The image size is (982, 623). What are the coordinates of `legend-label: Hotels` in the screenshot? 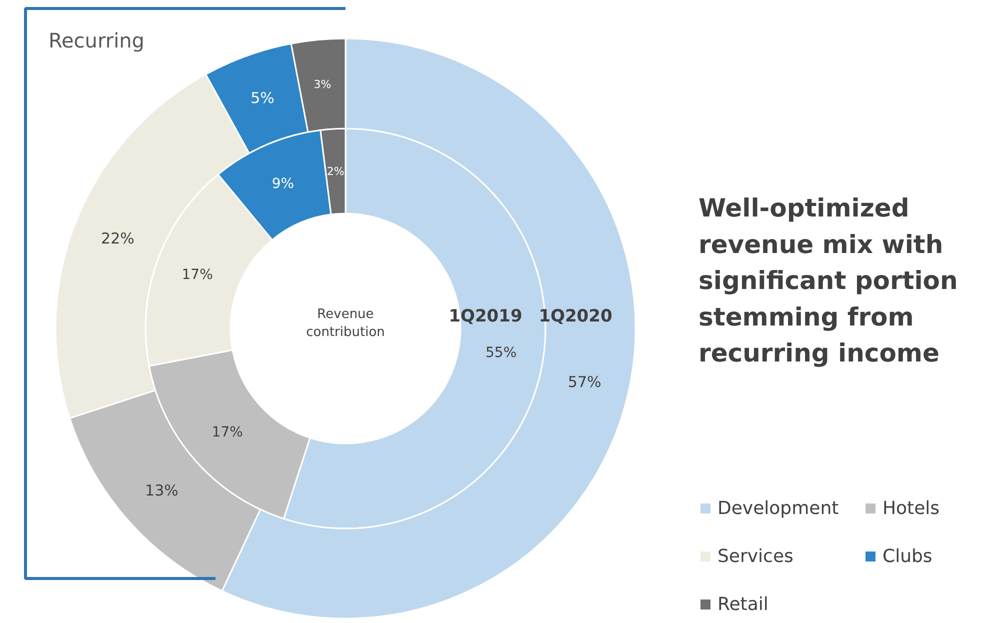 It's located at (911, 508).